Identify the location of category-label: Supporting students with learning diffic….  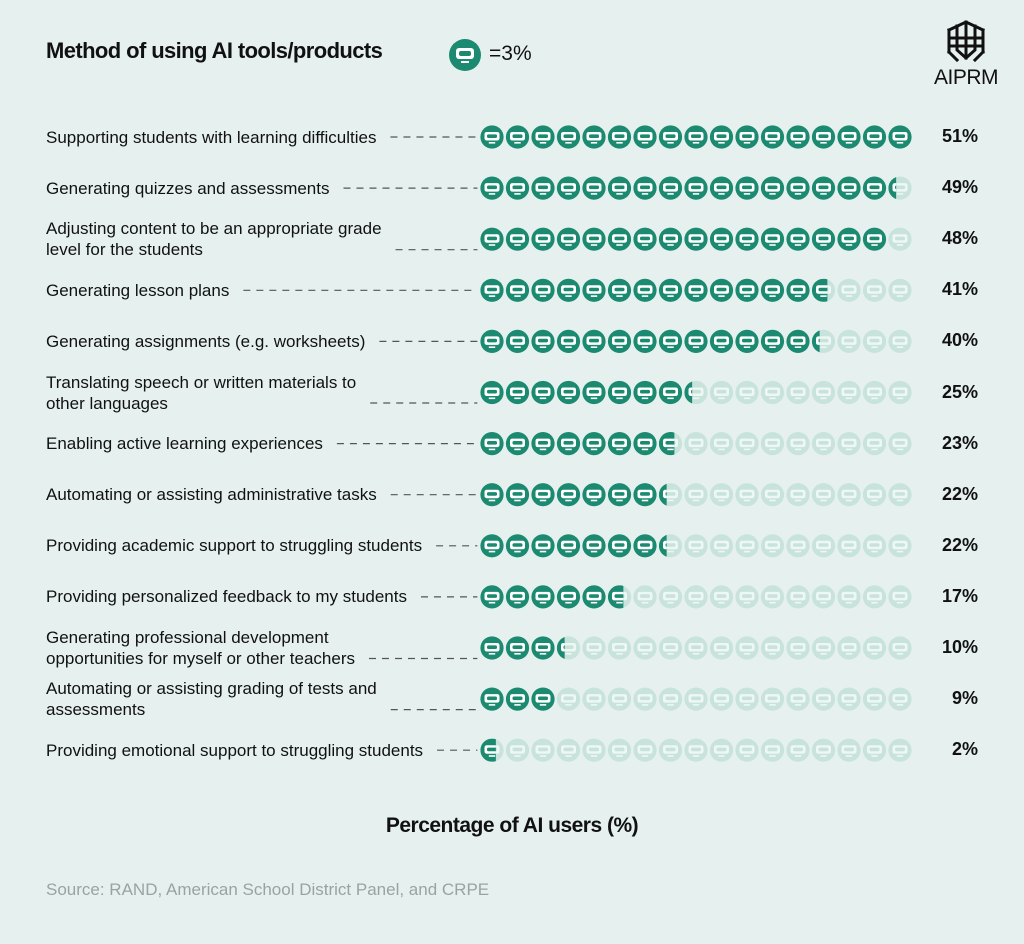
(211, 137).